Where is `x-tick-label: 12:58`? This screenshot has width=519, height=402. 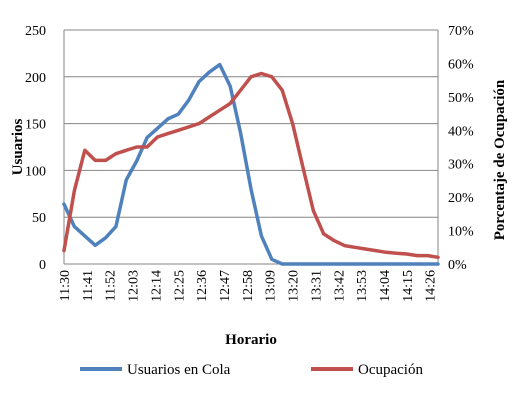 x-tick-label: 12:58 is located at coordinates (248, 286).